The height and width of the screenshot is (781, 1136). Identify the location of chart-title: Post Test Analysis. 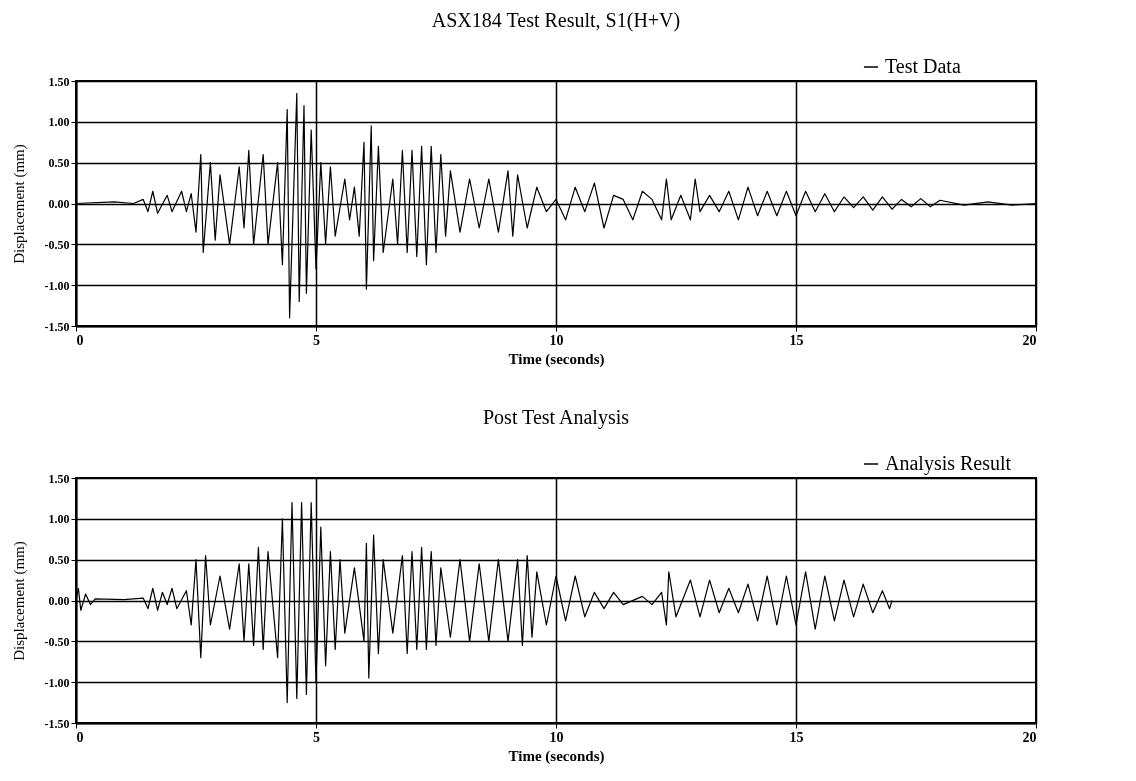
(556, 417).